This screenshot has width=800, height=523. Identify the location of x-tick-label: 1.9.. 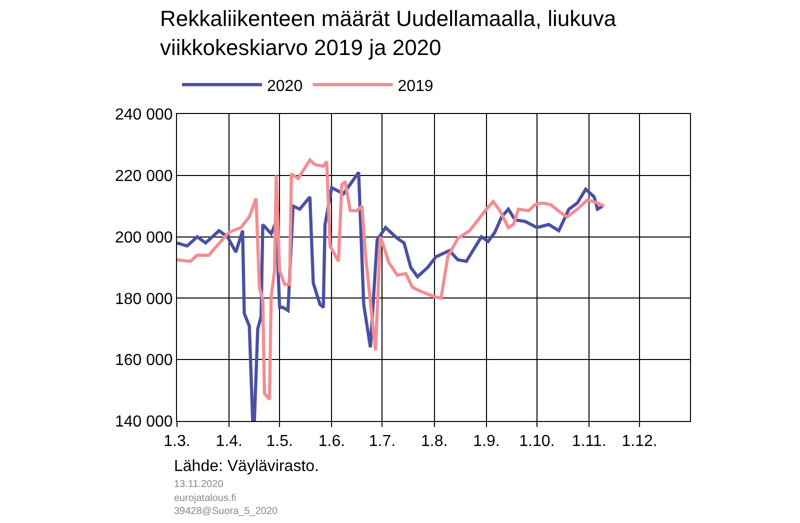
(486, 441).